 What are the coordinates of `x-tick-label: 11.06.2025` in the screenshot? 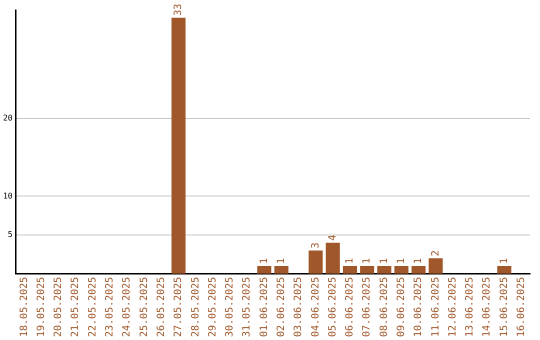 It's located at (436, 307).